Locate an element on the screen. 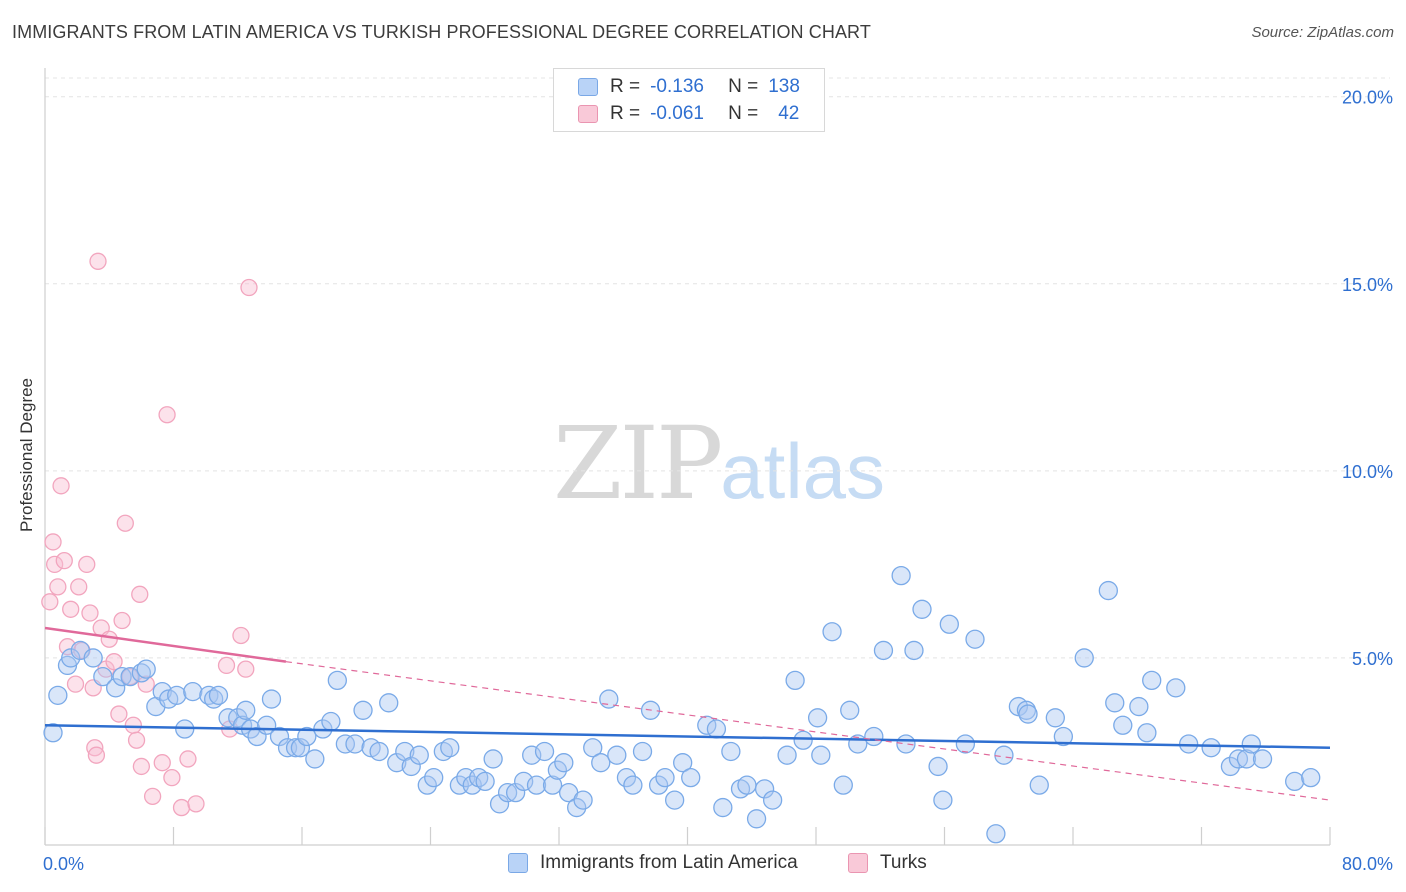 This screenshot has width=1406, height=892. legend-swatch-blue is located at coordinates (518, 863).